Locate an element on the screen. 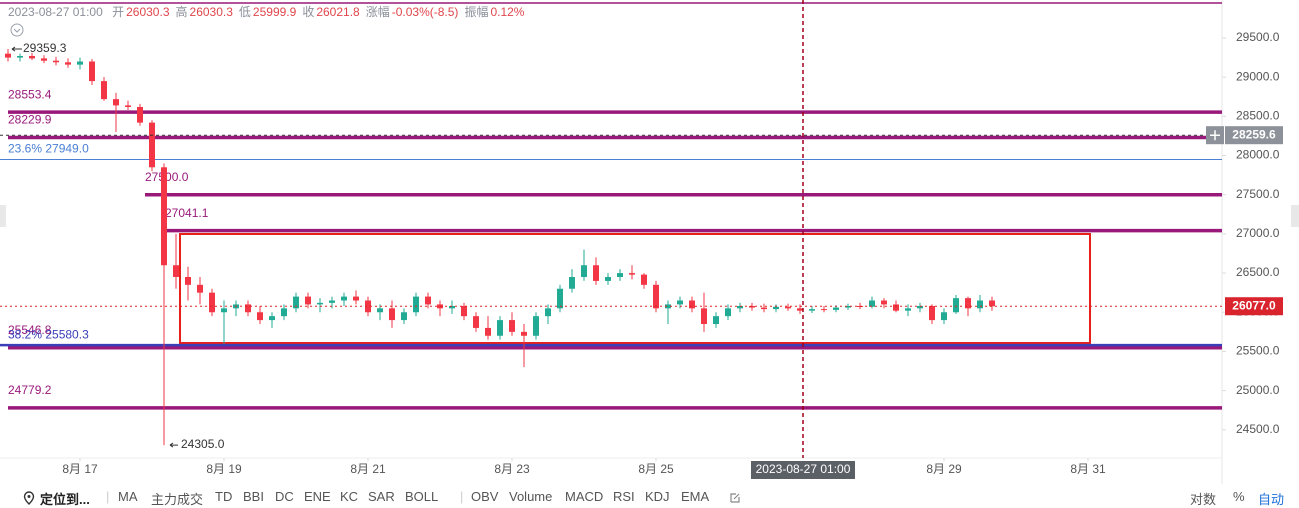 This screenshot has height=508, width=1299. locate-icon is located at coordinates (29, 498).